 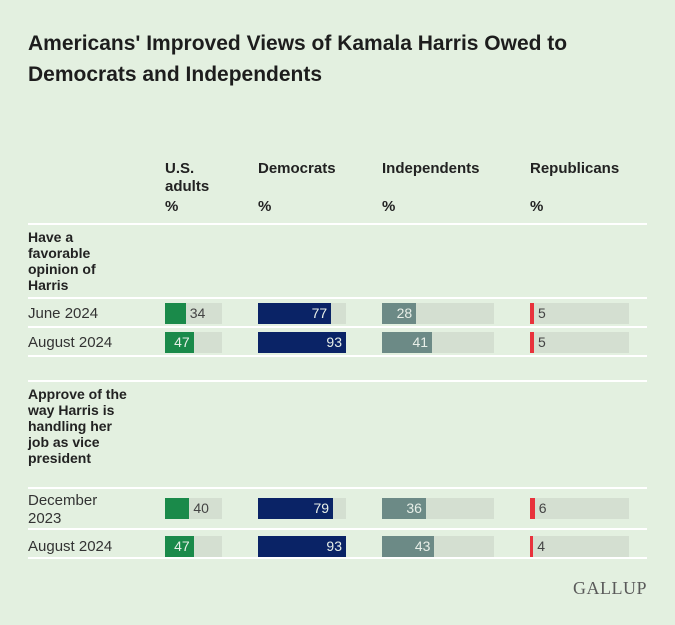 I want to click on column-header-3: Republicans, so click(x=575, y=168).